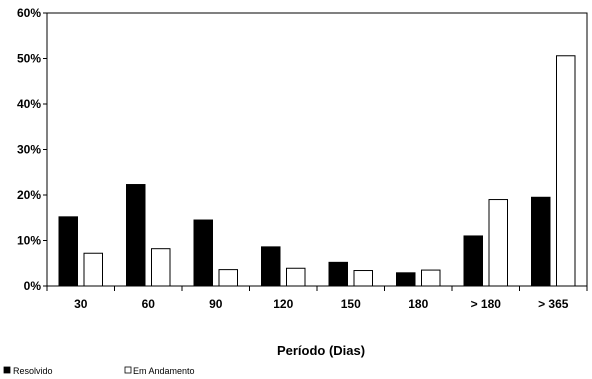 The height and width of the screenshot is (379, 592). What do you see at coordinates (29, 150) in the screenshot?
I see `y-tick-label: 30%` at bounding box center [29, 150].